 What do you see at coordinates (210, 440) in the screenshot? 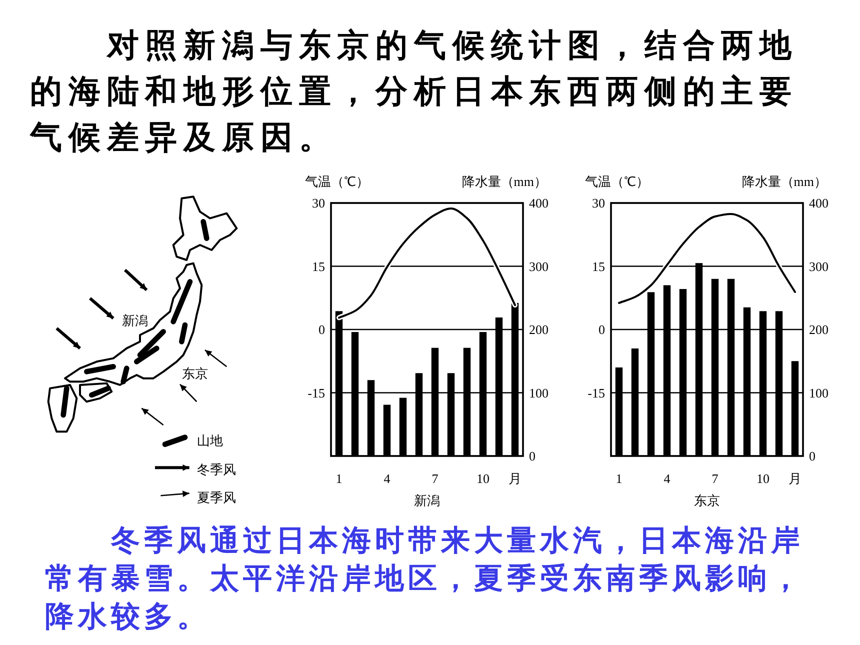
I see `text: 山地` at bounding box center [210, 440].